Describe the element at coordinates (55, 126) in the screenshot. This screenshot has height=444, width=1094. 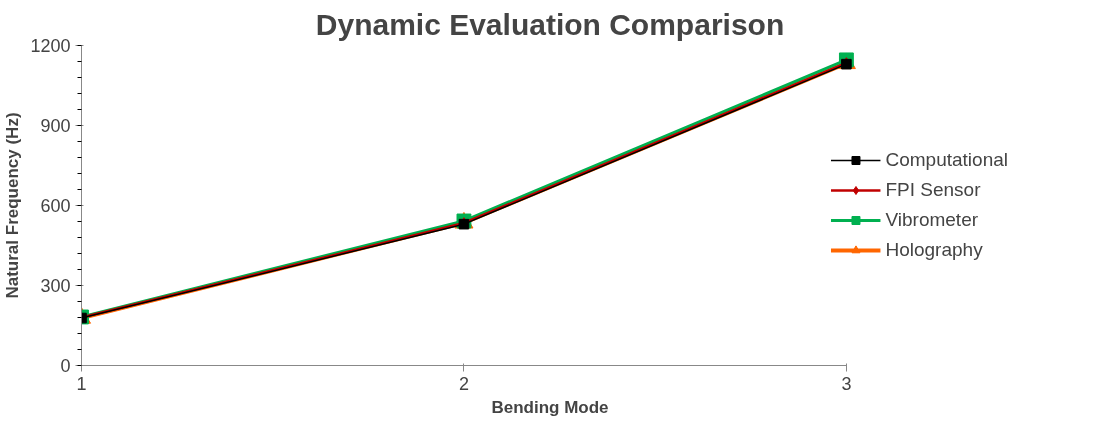
I see `y-tick-label: 900` at that location.